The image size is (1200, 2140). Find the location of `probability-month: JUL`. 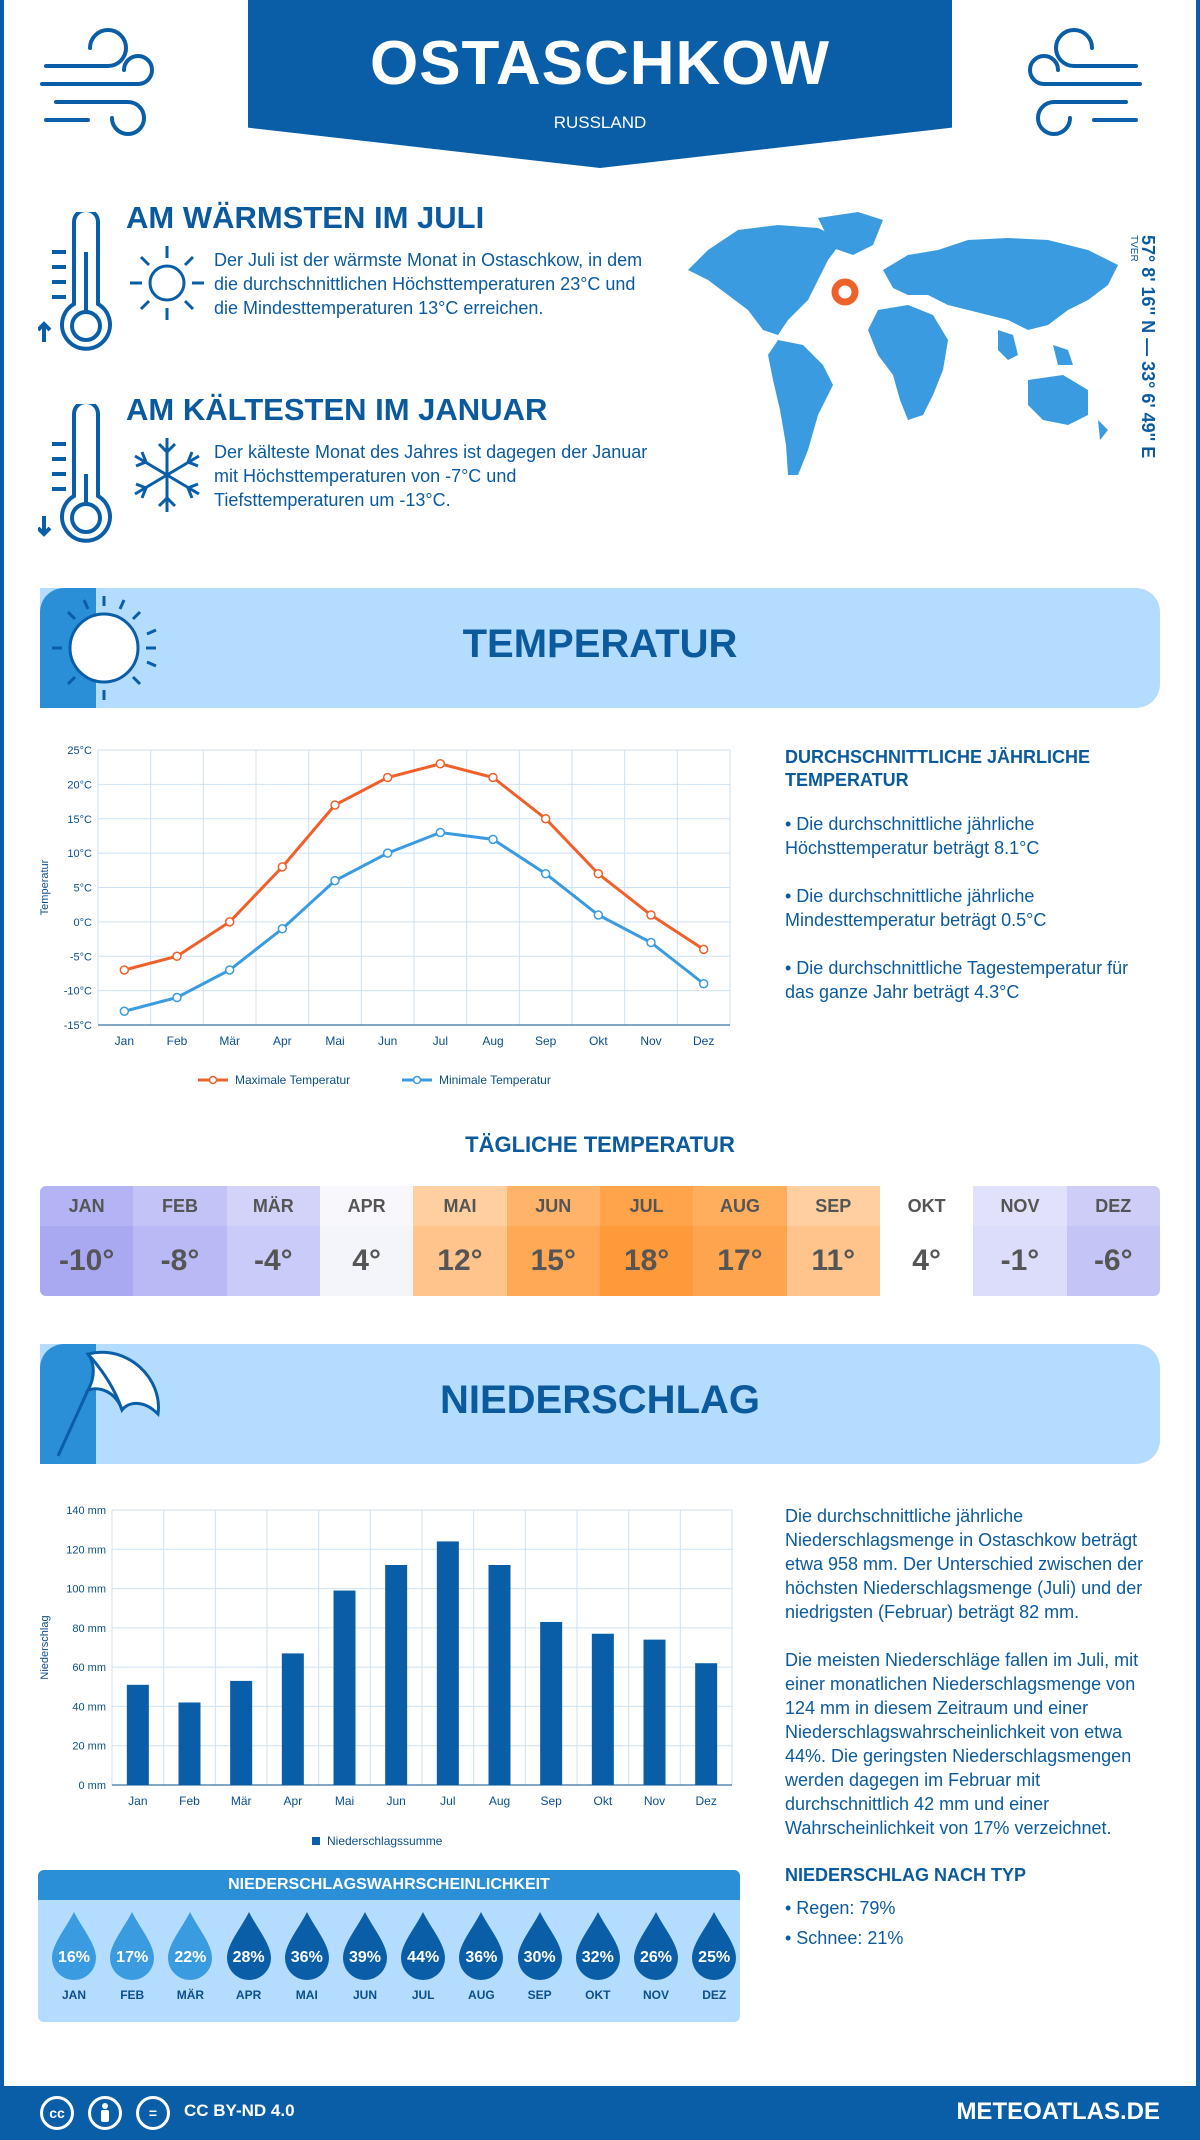

probability-month: JUL is located at coordinates (423, 1995).